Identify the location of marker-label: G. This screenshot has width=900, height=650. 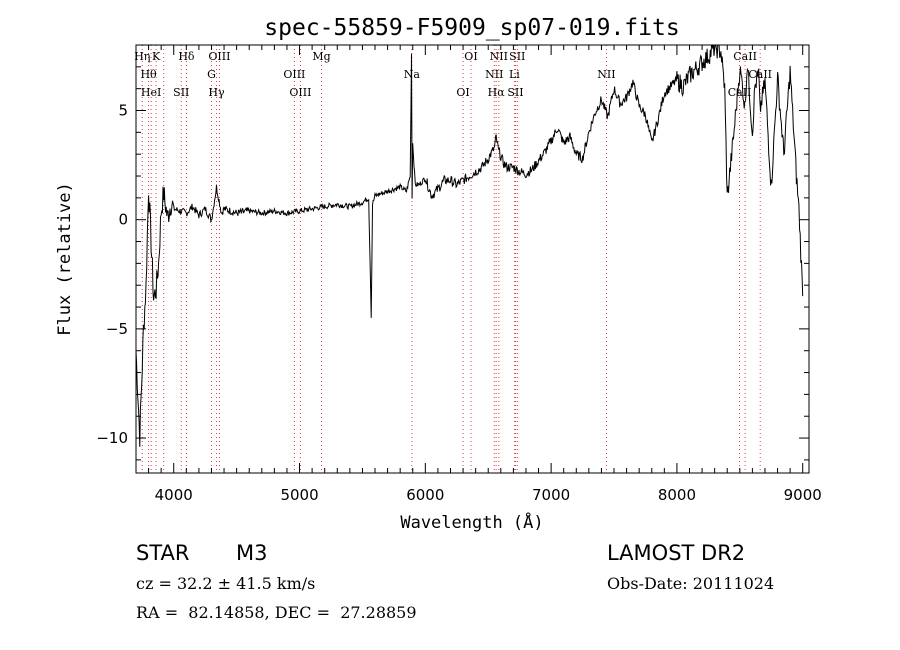
(211, 74).